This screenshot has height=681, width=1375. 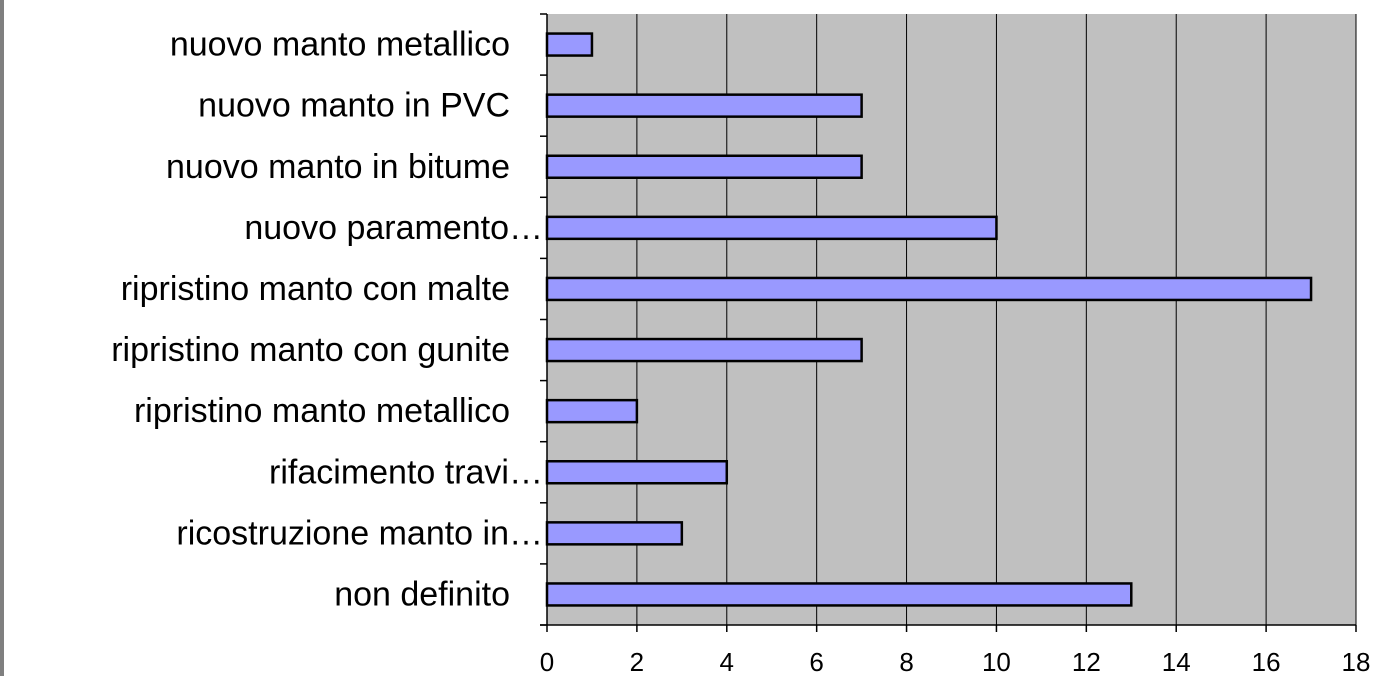 I want to click on x-tick-label: 0, so click(x=547, y=661).